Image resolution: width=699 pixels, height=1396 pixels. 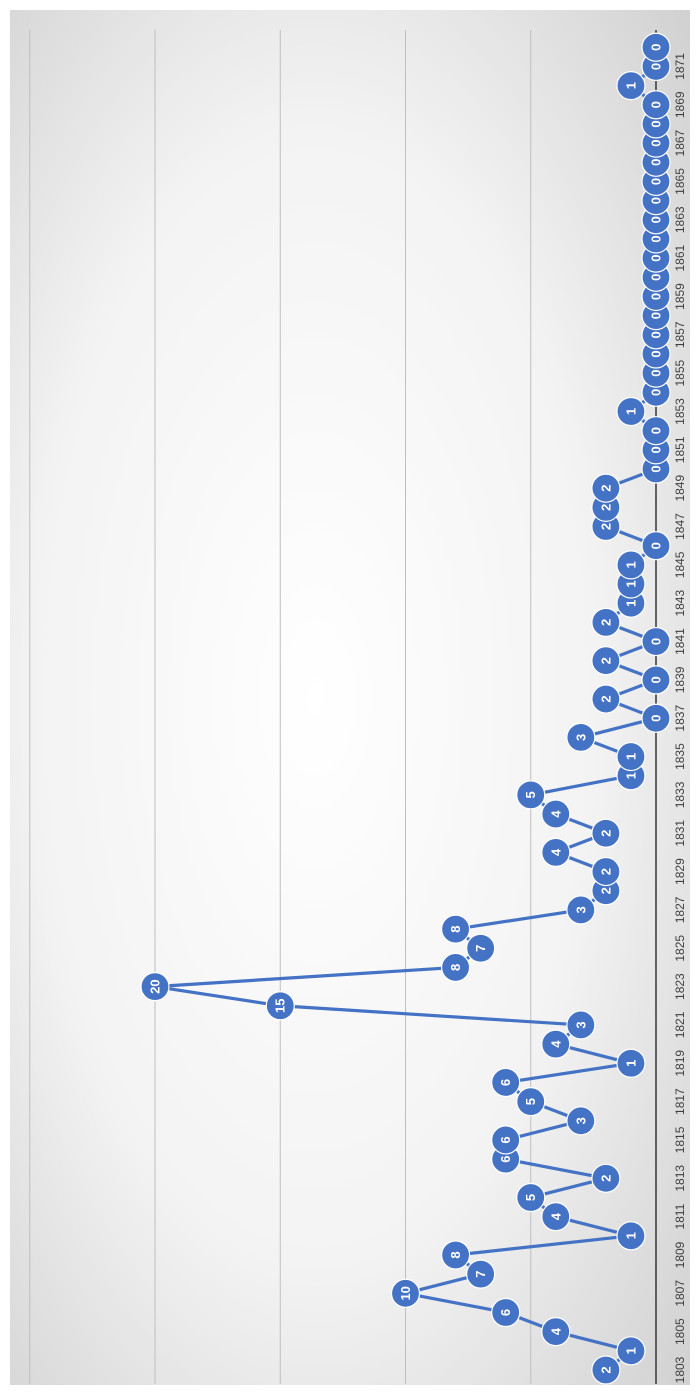 I want to click on x-tick-label: 1805, so click(x=680, y=1331).